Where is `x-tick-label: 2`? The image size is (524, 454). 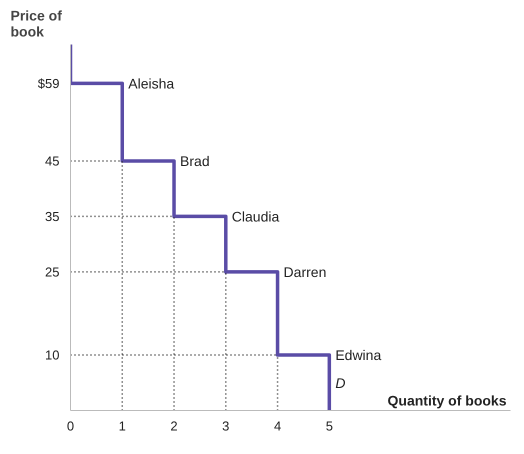 x-tick-label: 2 is located at coordinates (174, 426).